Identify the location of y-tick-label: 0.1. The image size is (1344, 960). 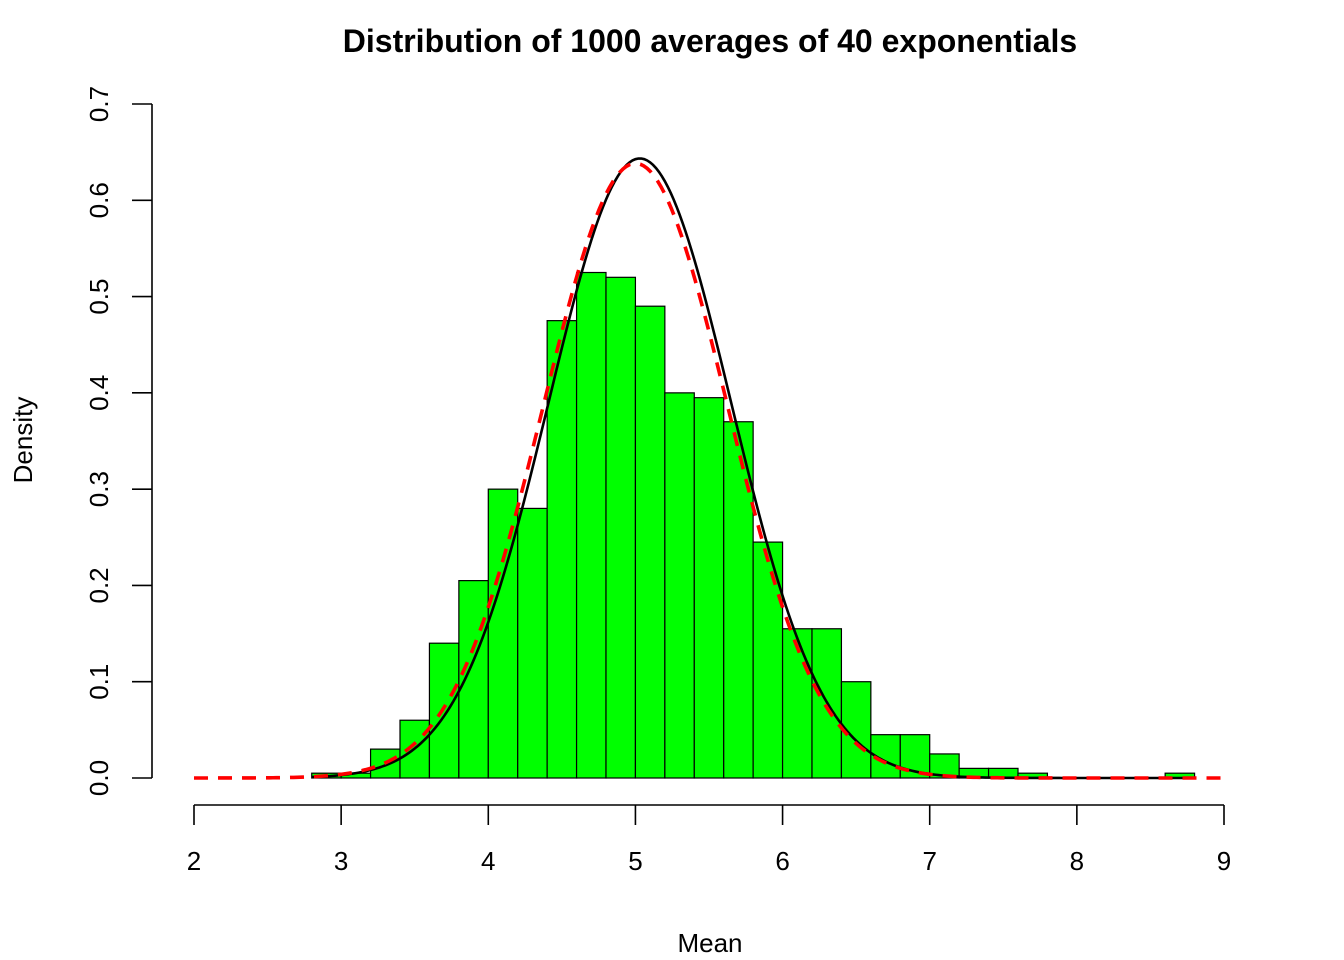
(99, 682).